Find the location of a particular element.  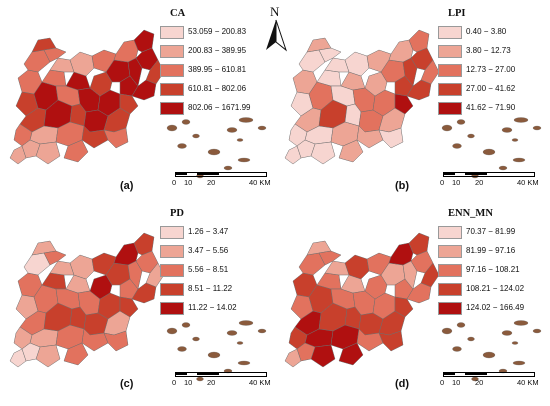

legend-range: 81.99 − 97.16 is located at coordinates (491, 250).